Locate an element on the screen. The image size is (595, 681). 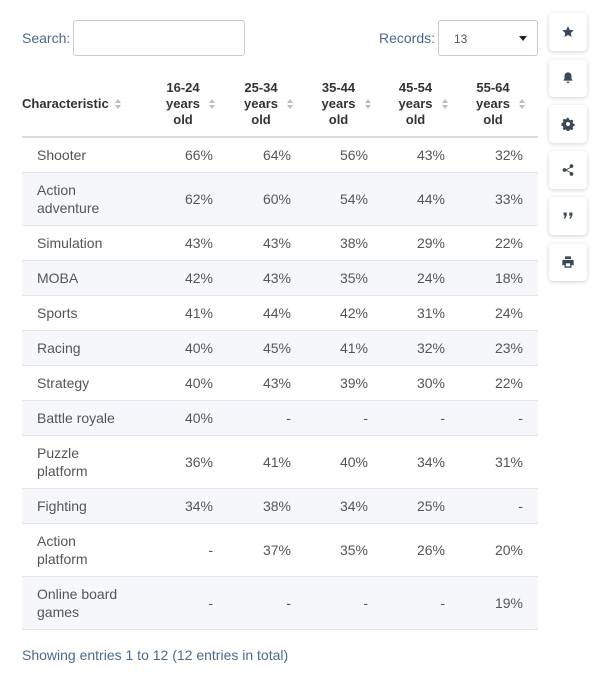
column-header-label: 16-24 years old is located at coordinates (183, 103).